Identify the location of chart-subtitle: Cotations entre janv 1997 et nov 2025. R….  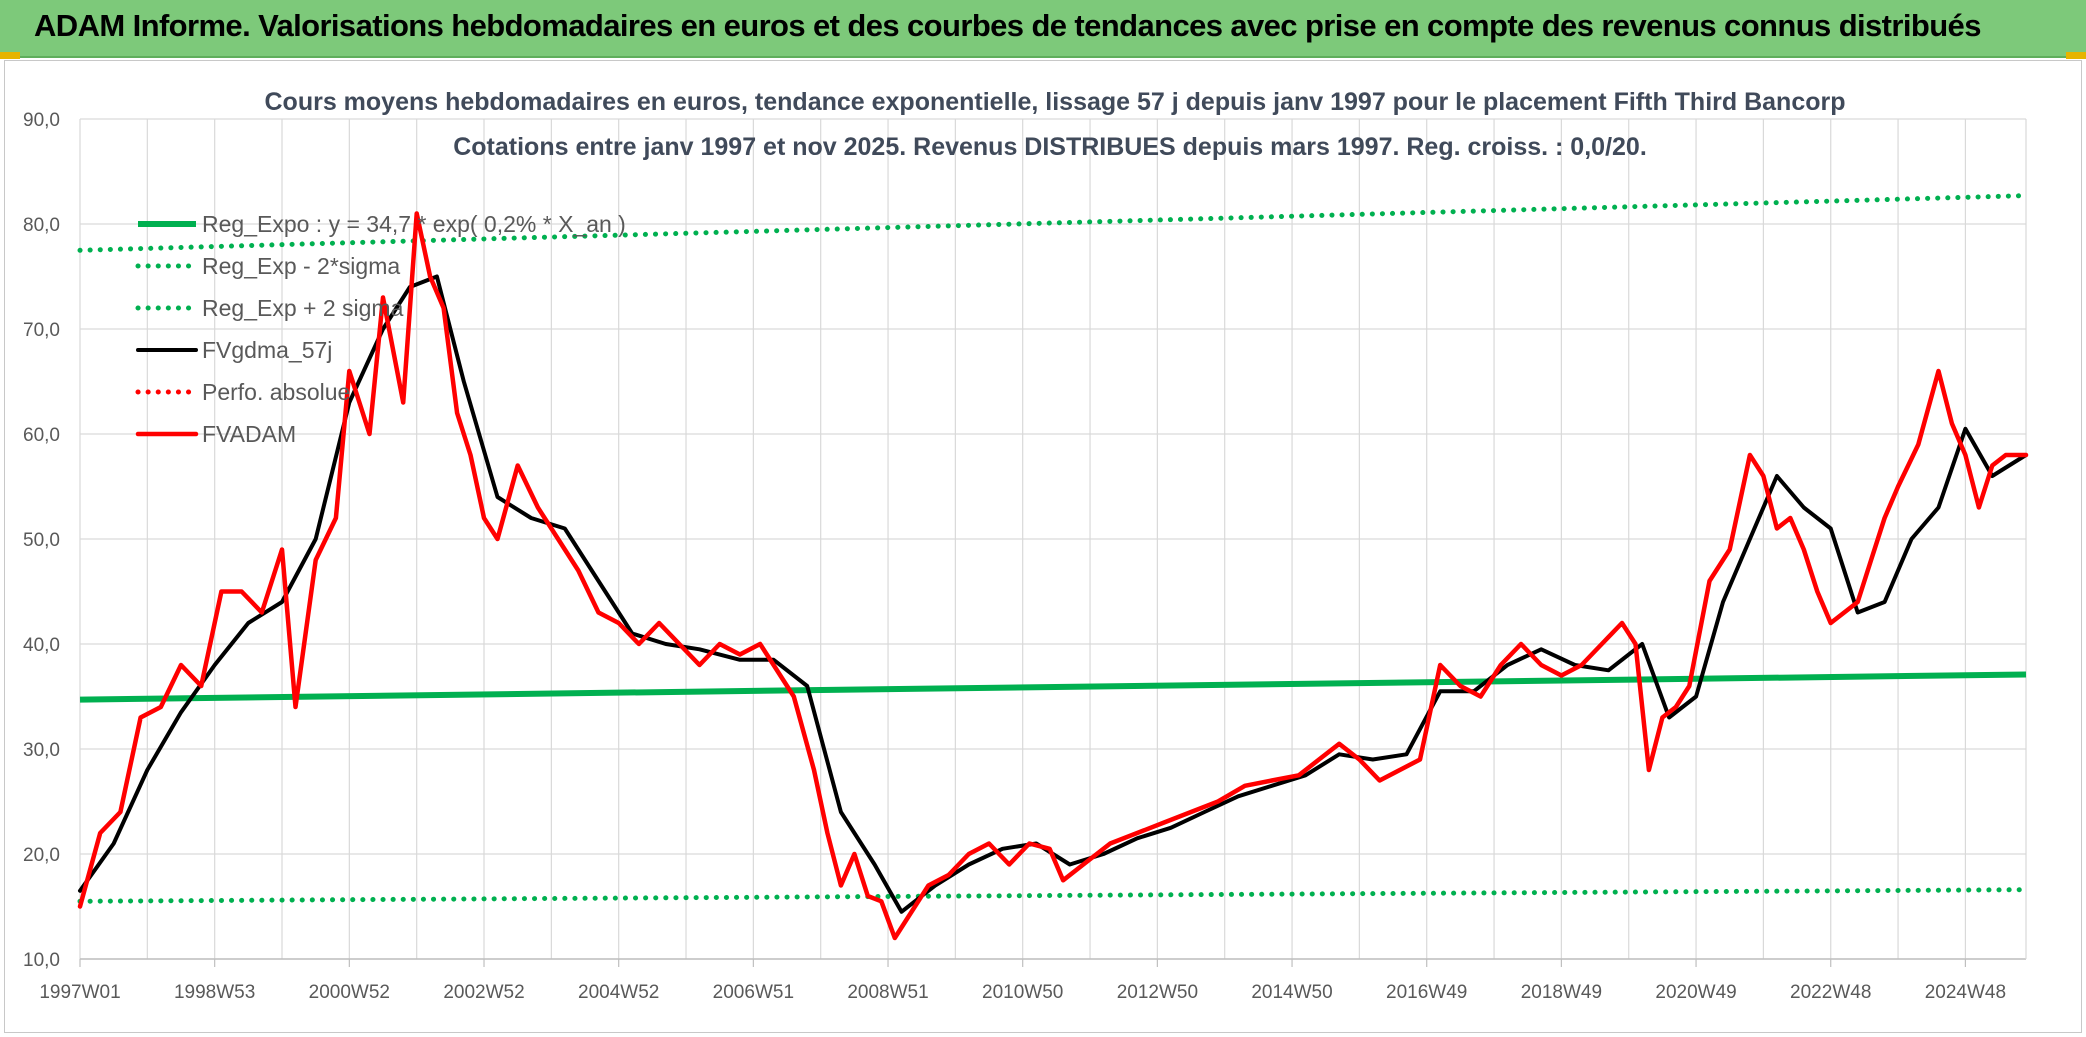
(1050, 147).